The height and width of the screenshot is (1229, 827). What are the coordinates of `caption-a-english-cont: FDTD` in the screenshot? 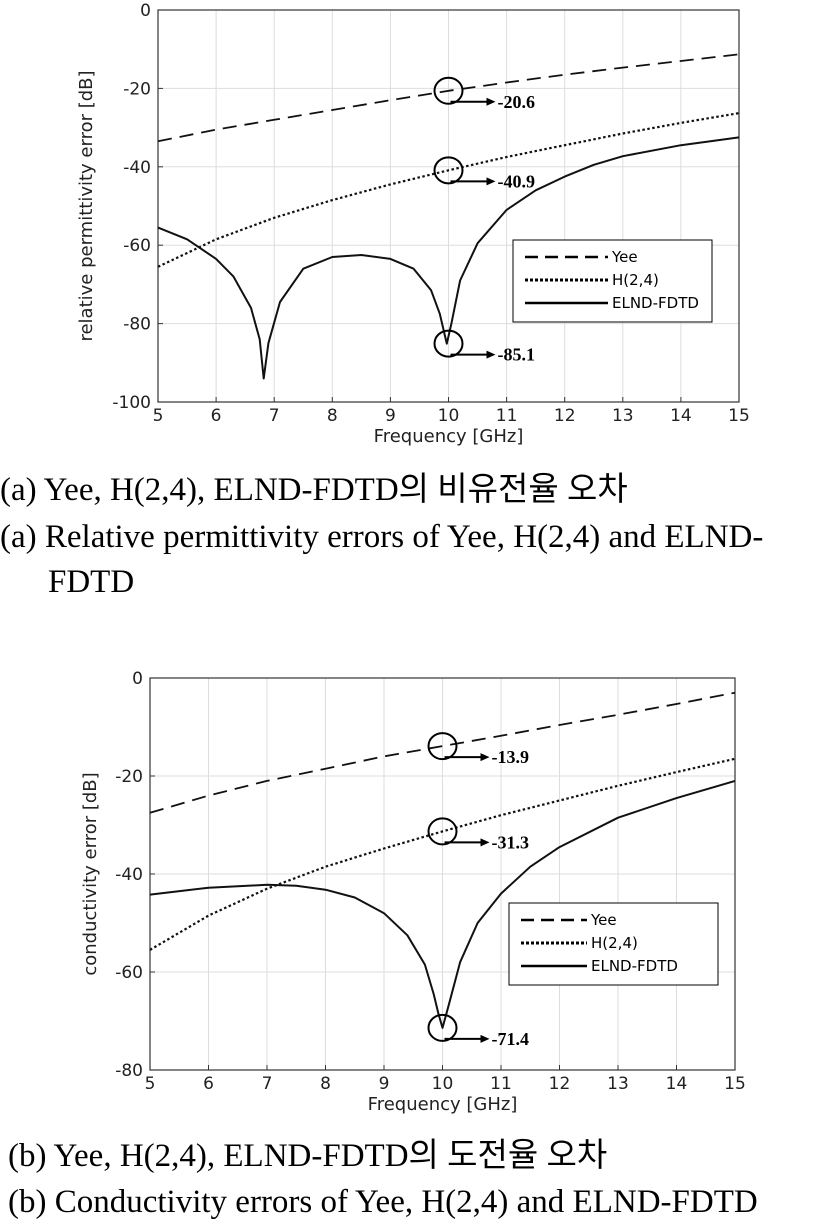 It's located at (91, 582).